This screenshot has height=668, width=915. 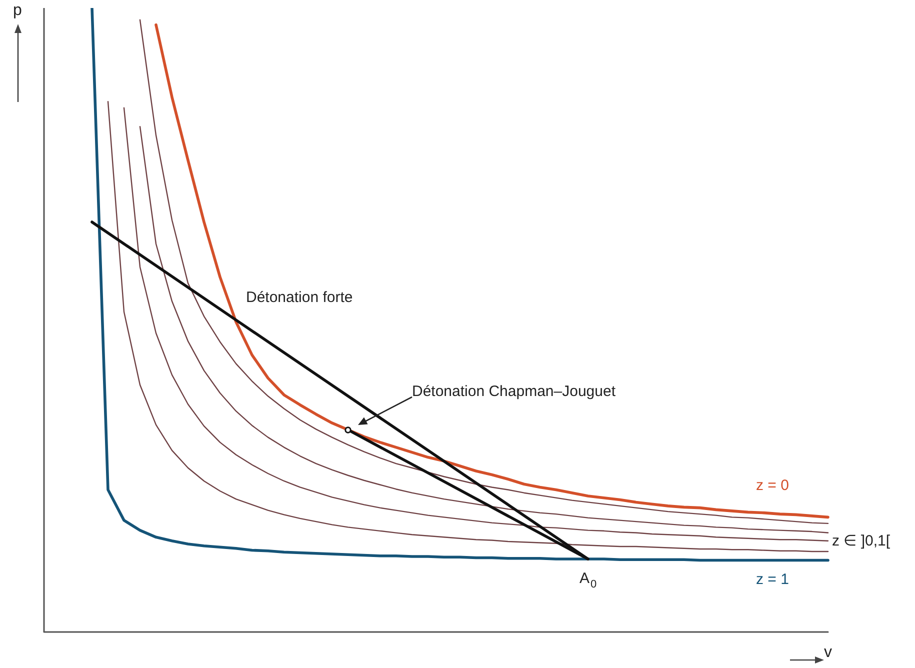 I want to click on annotation: Détonation Chapman–Jouguet, so click(x=514, y=391).